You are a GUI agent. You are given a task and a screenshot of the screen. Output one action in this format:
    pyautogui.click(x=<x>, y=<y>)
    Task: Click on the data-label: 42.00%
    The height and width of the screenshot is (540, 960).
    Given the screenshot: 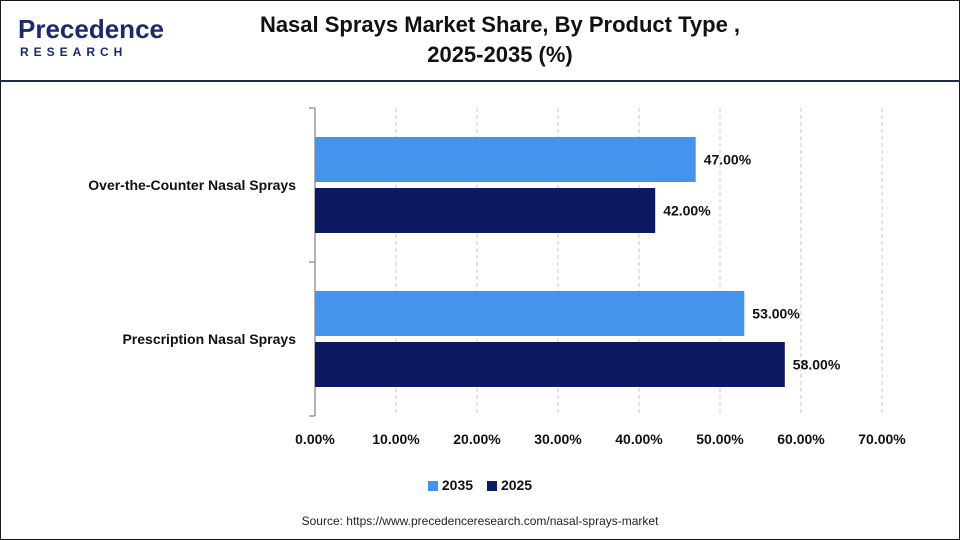 What is the action you would take?
    pyautogui.click(x=687, y=211)
    